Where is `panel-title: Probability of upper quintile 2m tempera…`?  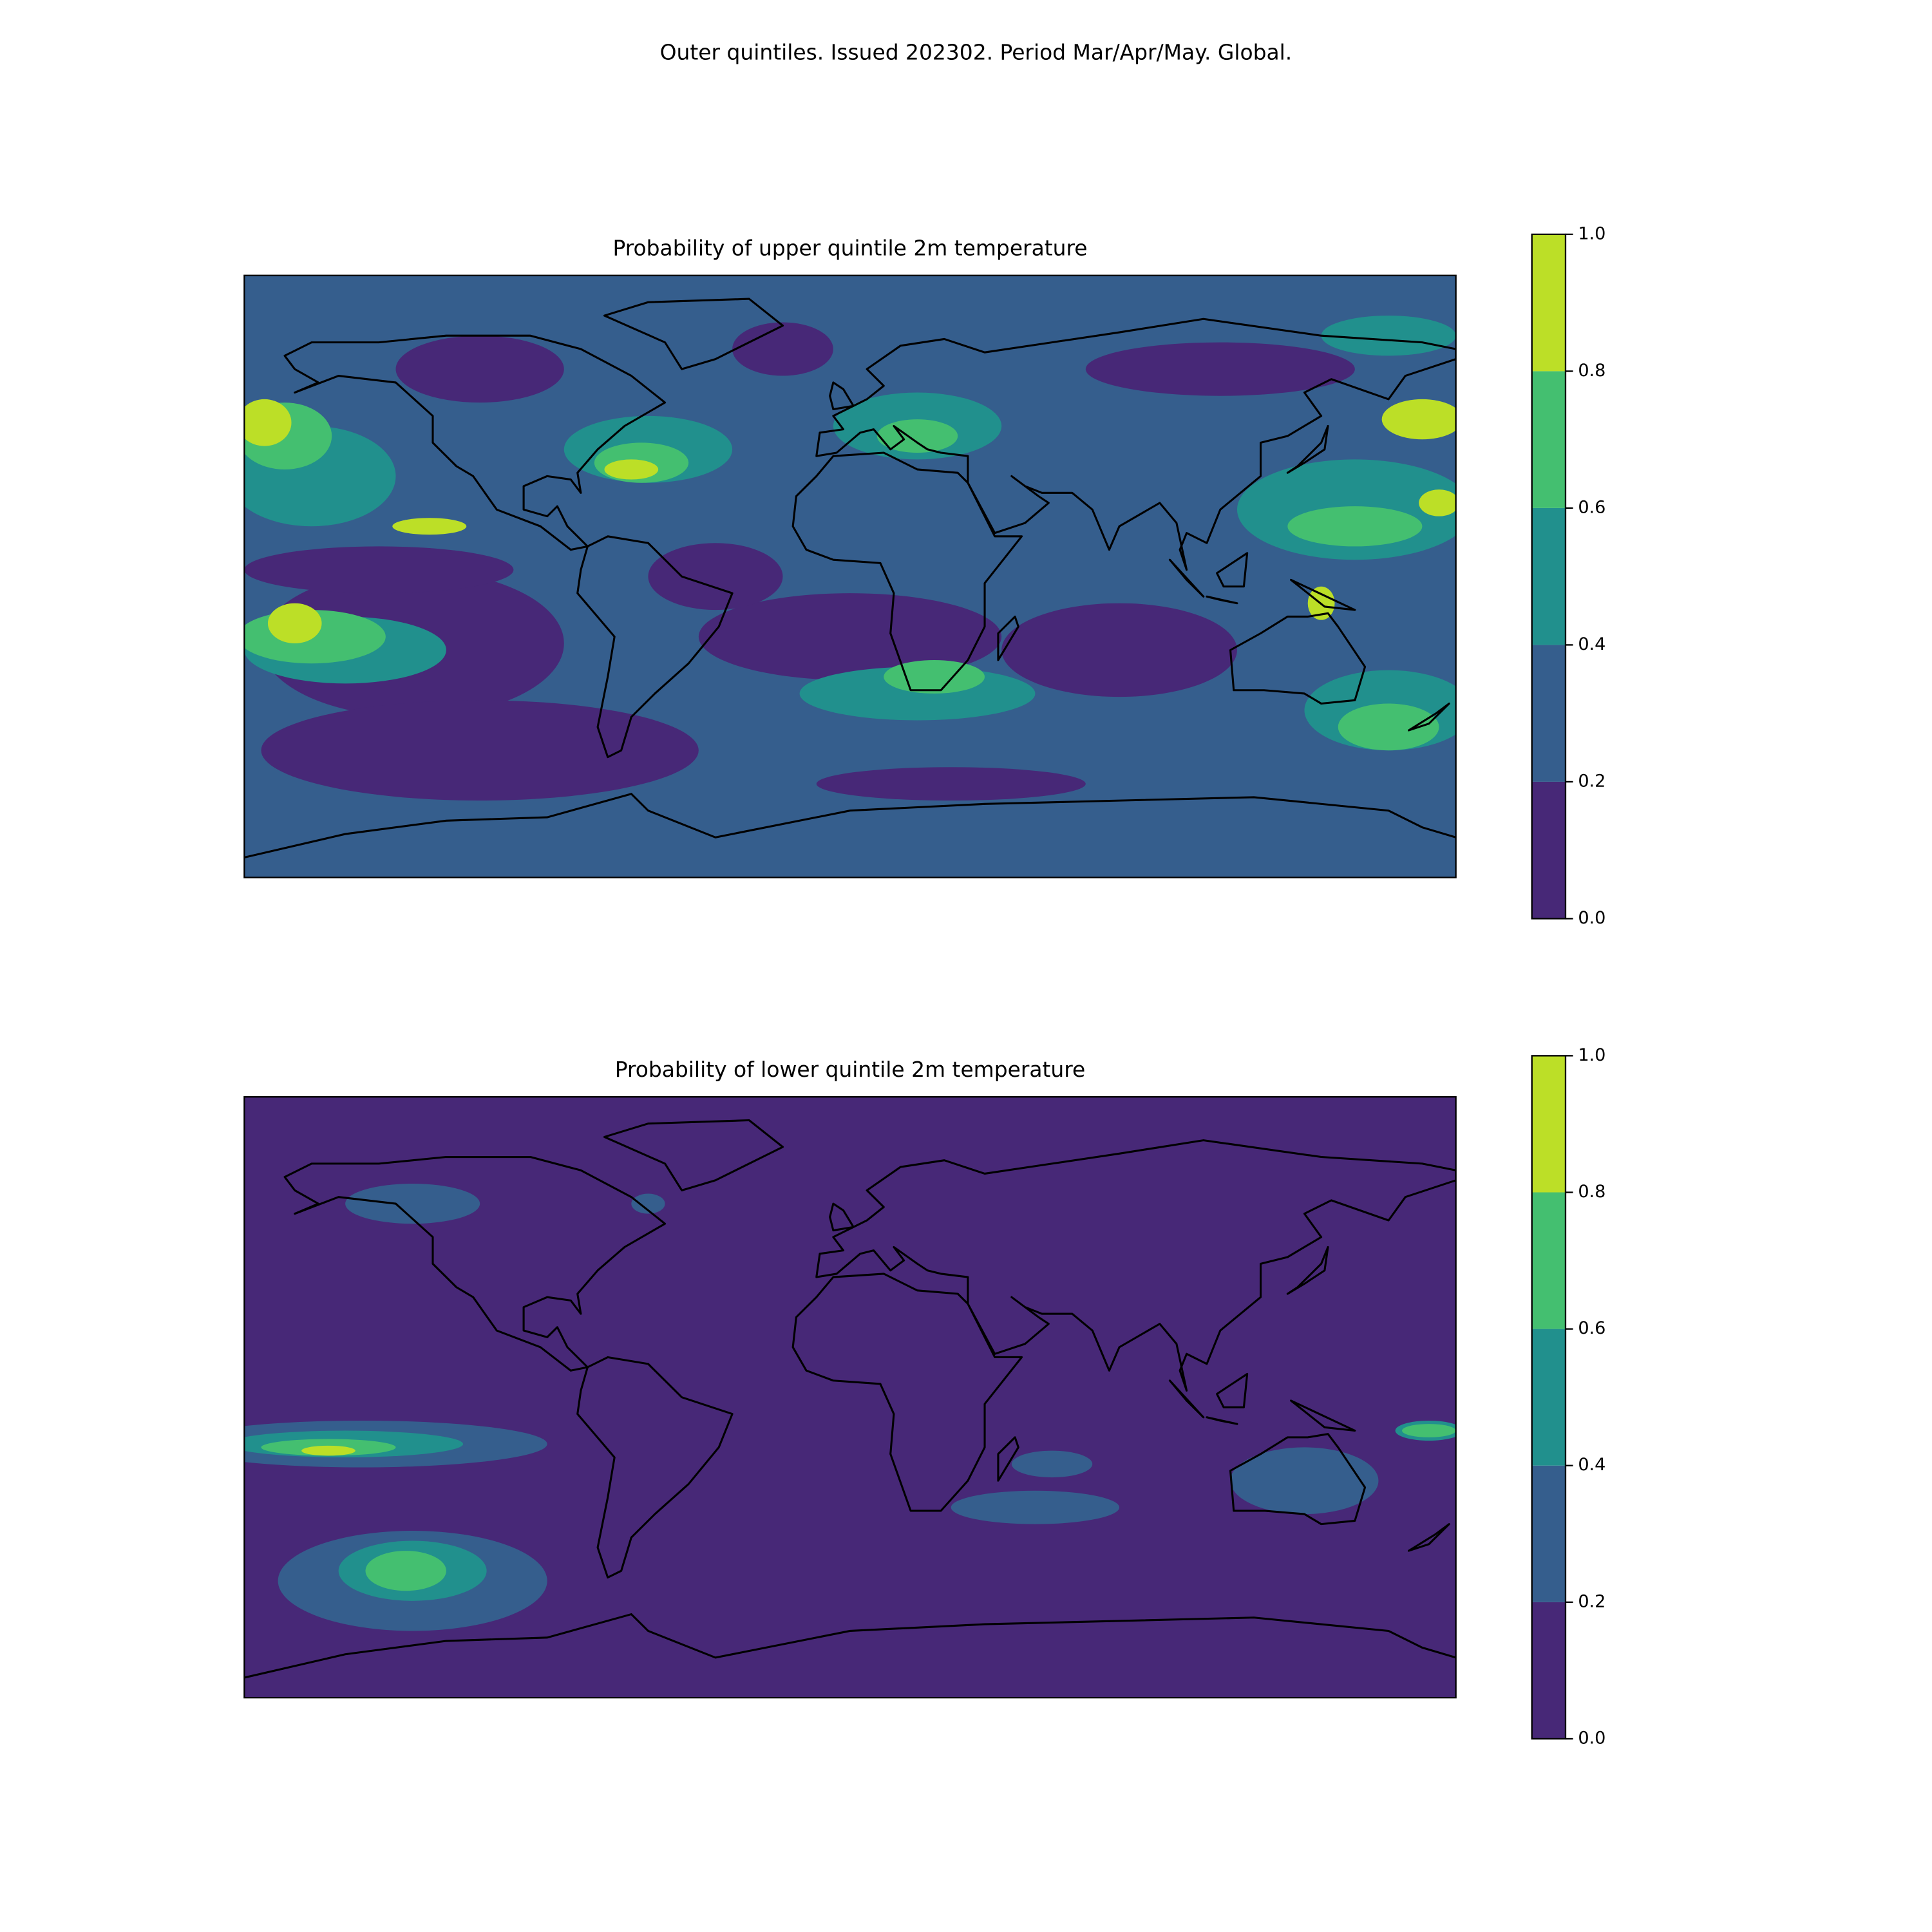
panel-title: Probability of upper quintile 2m tempera… is located at coordinates (849, 248).